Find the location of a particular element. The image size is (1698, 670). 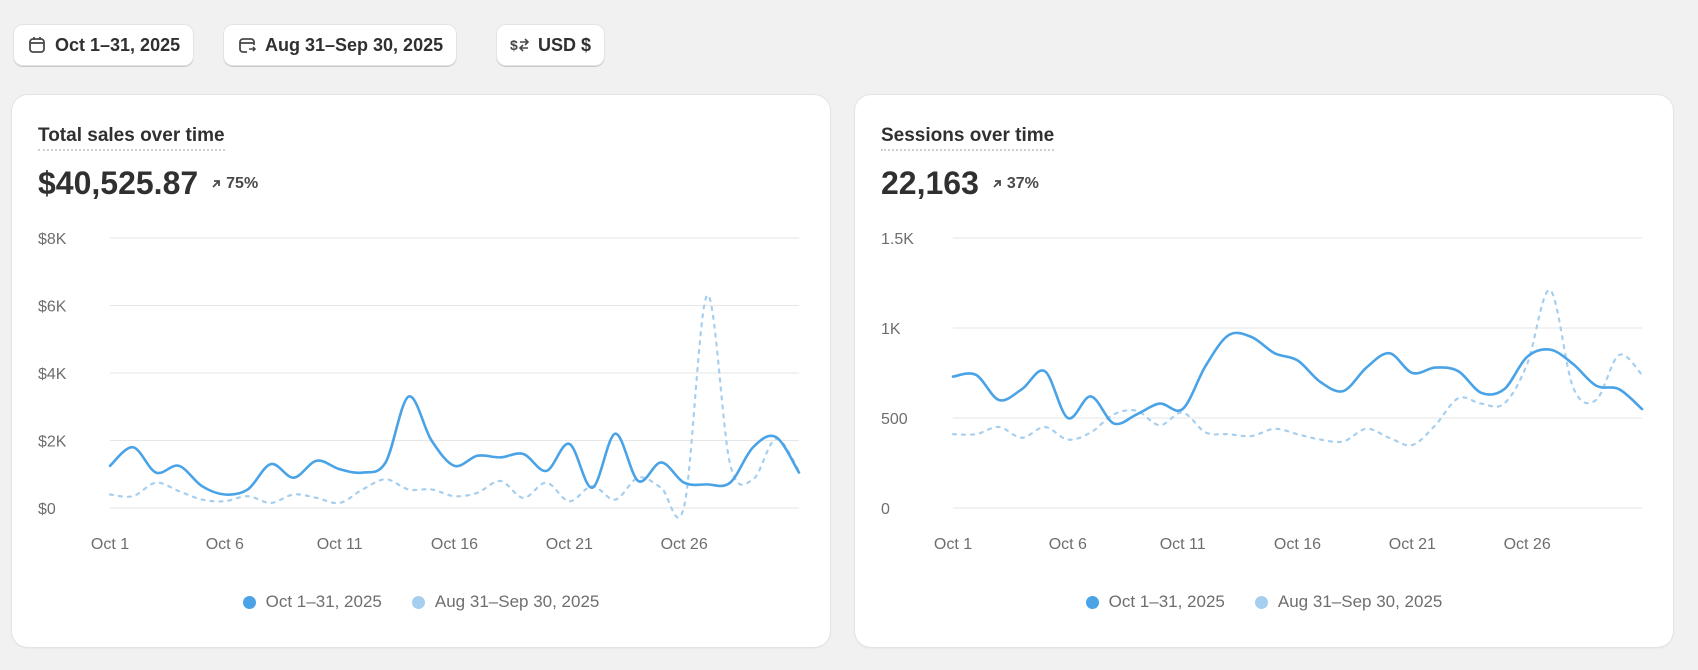

compare-range-button: Aug 31–Sep 30, 2025 is located at coordinates (340, 45).